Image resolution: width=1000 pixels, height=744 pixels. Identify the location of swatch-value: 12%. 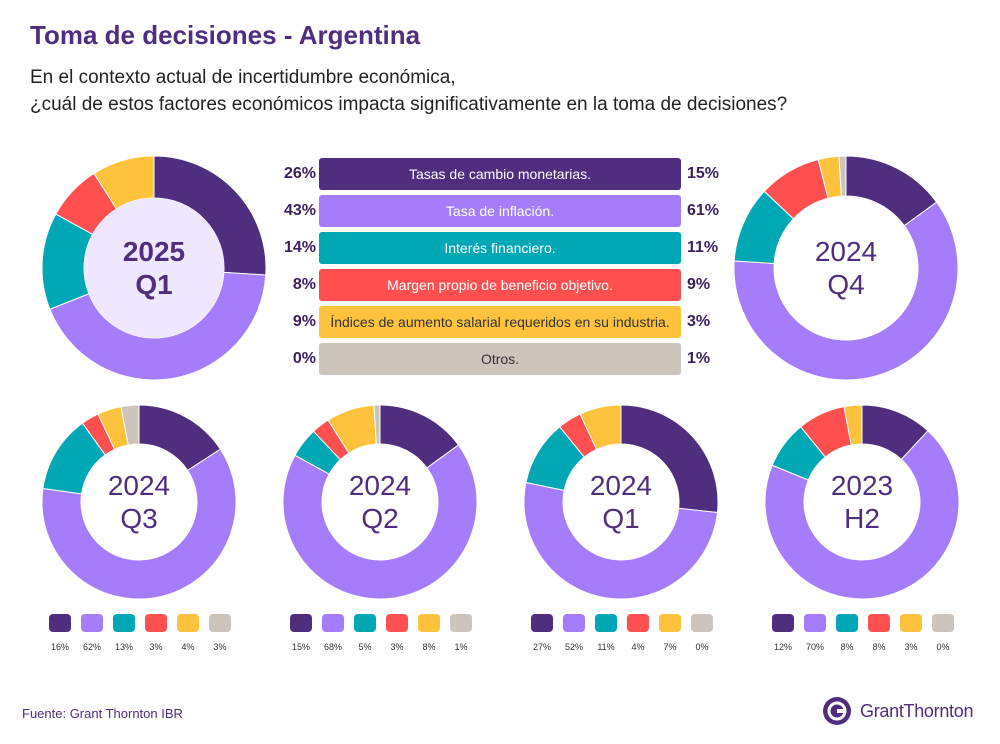
(782, 647).